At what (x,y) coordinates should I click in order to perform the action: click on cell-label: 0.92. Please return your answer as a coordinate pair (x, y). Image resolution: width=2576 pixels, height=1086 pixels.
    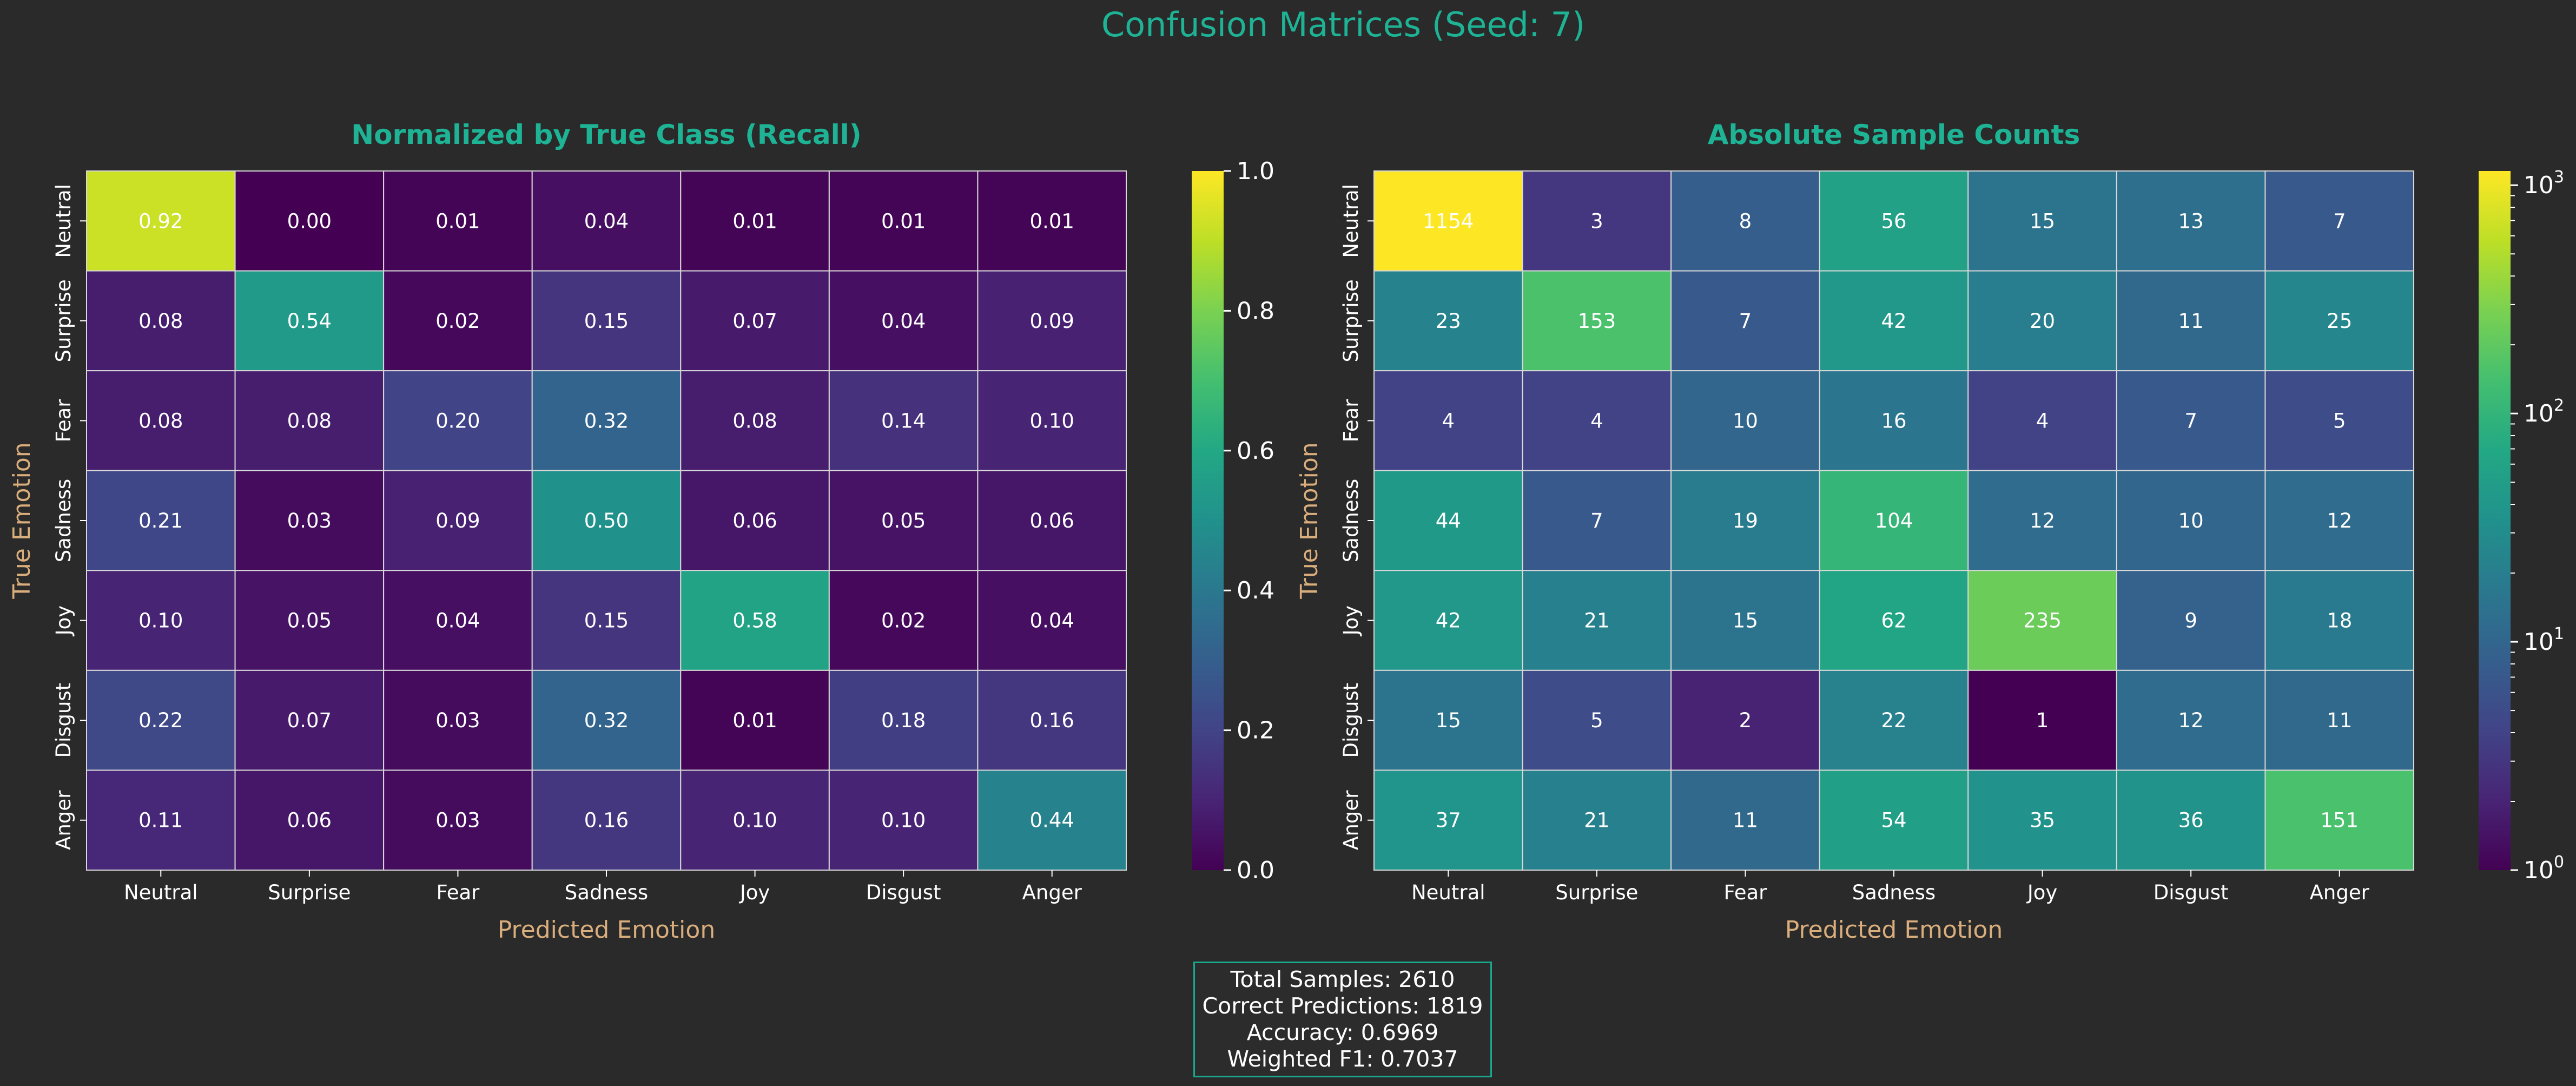
    Looking at the image, I should click on (160, 221).